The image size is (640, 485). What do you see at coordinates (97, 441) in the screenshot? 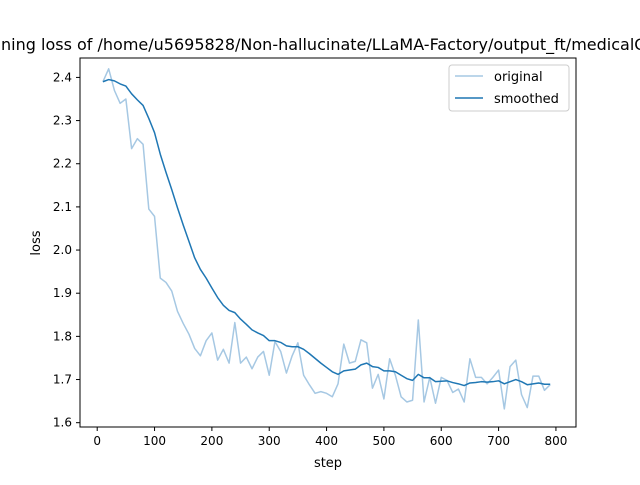
I see `x-tick-label: 0` at bounding box center [97, 441].